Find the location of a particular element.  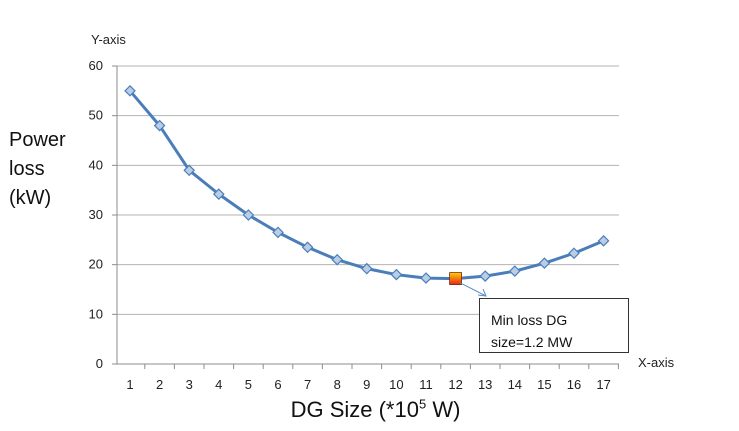

x-axis-label: DG Size (*105 W) is located at coordinates (369, 410).